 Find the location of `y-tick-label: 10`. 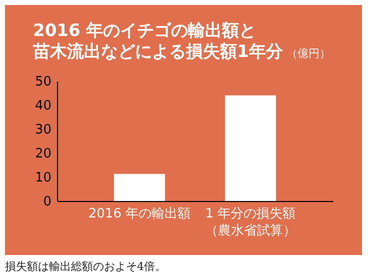

y-tick-label: 10 is located at coordinates (43, 178).